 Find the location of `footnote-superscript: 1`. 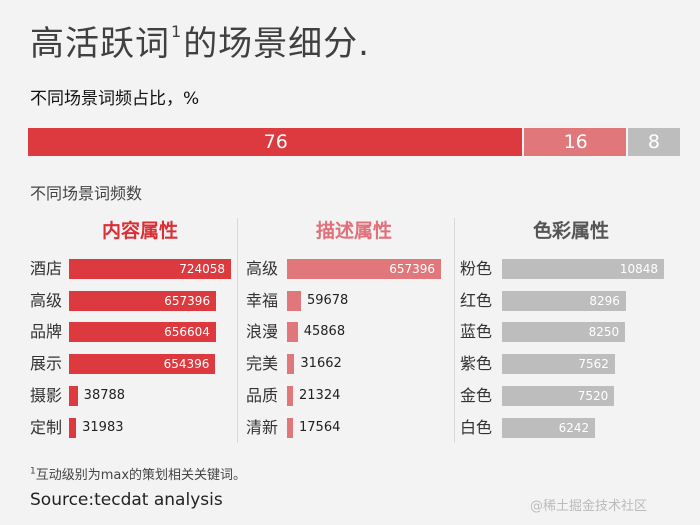

footnote-superscript: 1 is located at coordinates (33, 471).